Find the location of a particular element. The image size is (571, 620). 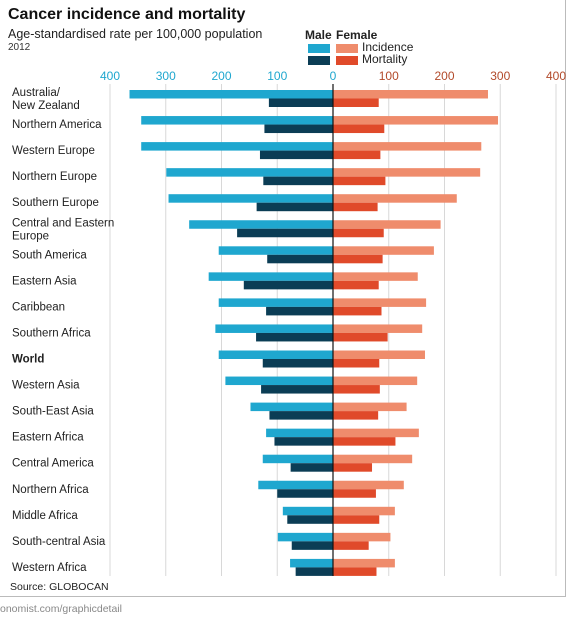

legend-male-incidence-swatch is located at coordinates (319, 48).